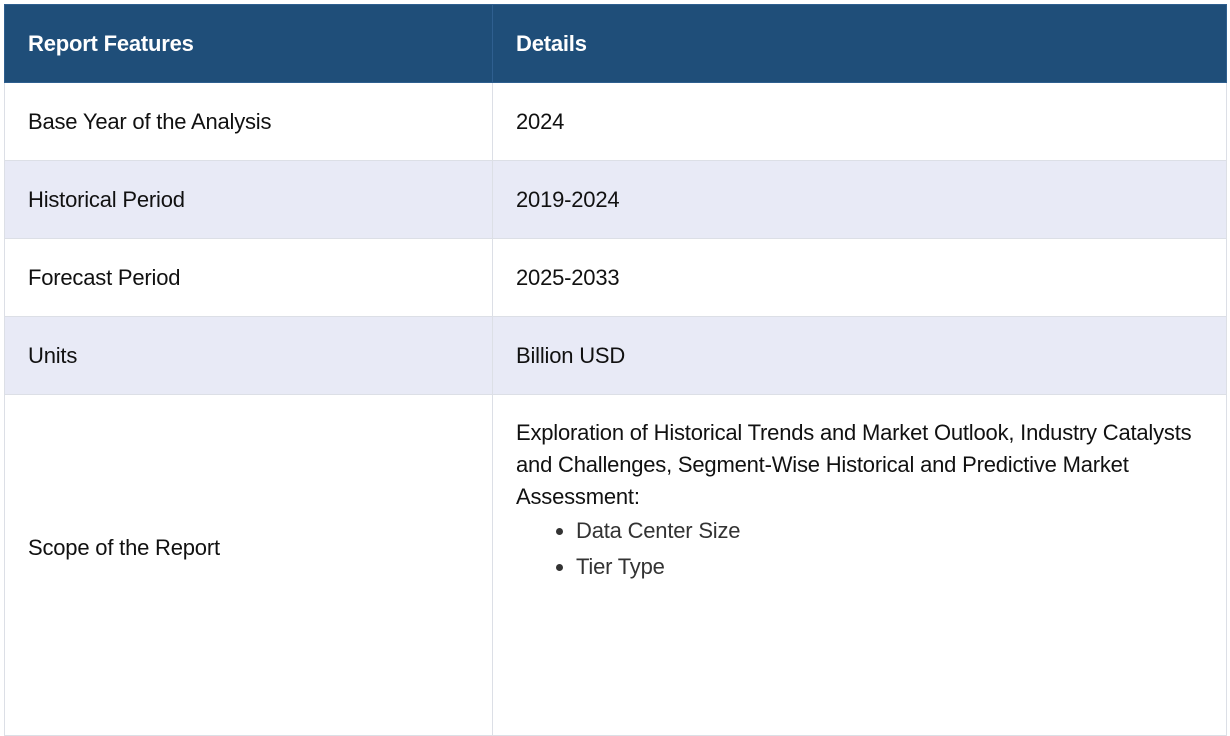  I want to click on header-report-features: Report Features, so click(248, 43).